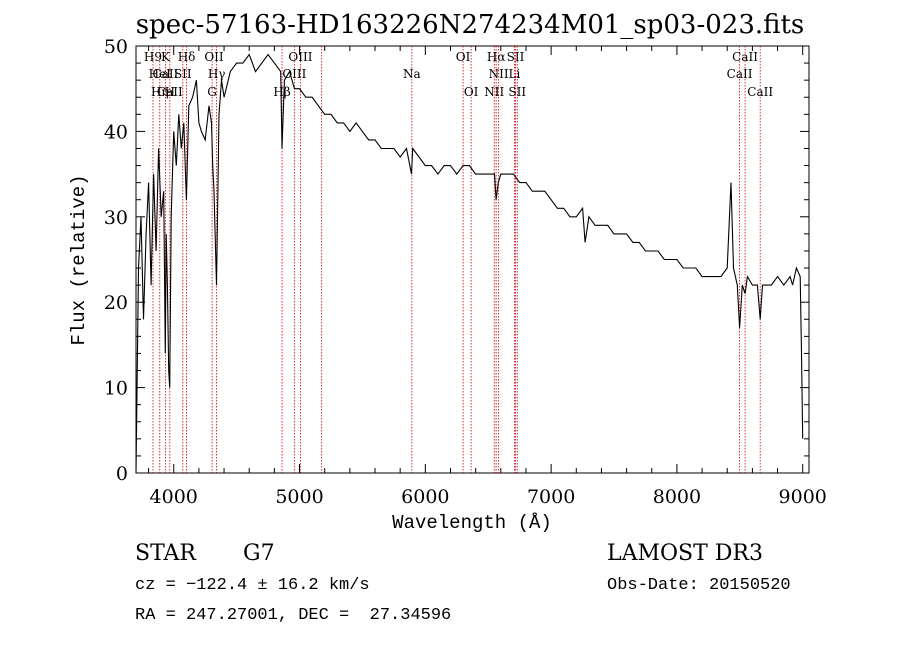  What do you see at coordinates (517, 92) in the screenshot?
I see `line-label-23: SII` at bounding box center [517, 92].